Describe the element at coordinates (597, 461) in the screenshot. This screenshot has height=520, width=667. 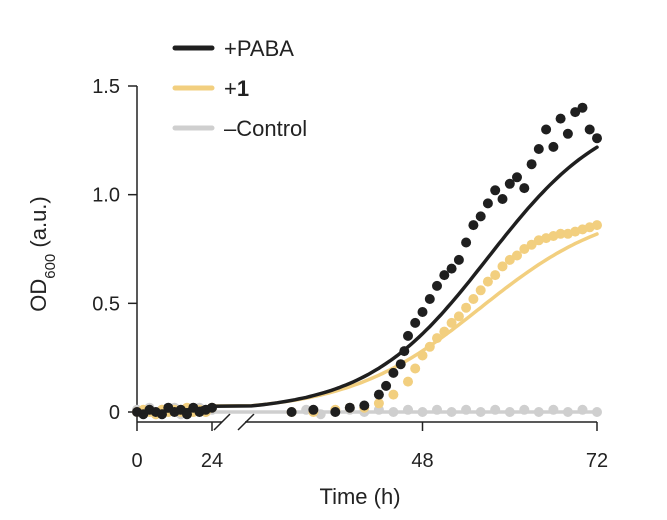
I see `x-tick-label: 72` at that location.